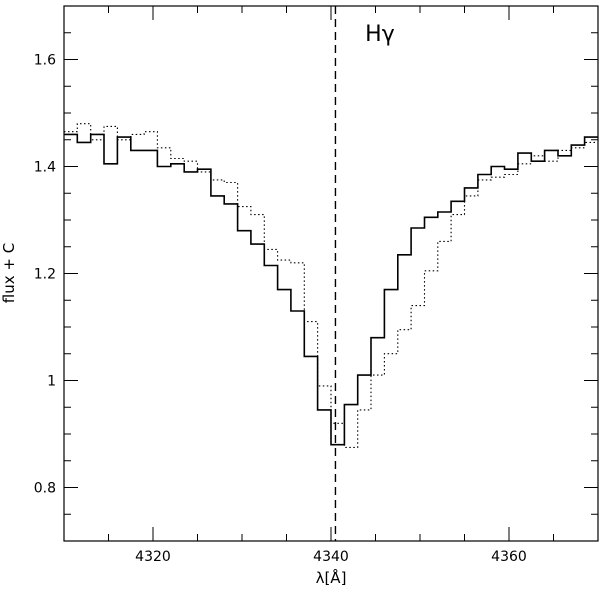  Describe the element at coordinates (45, 275) in the screenshot. I see `y-tick-label: 1.2` at that location.